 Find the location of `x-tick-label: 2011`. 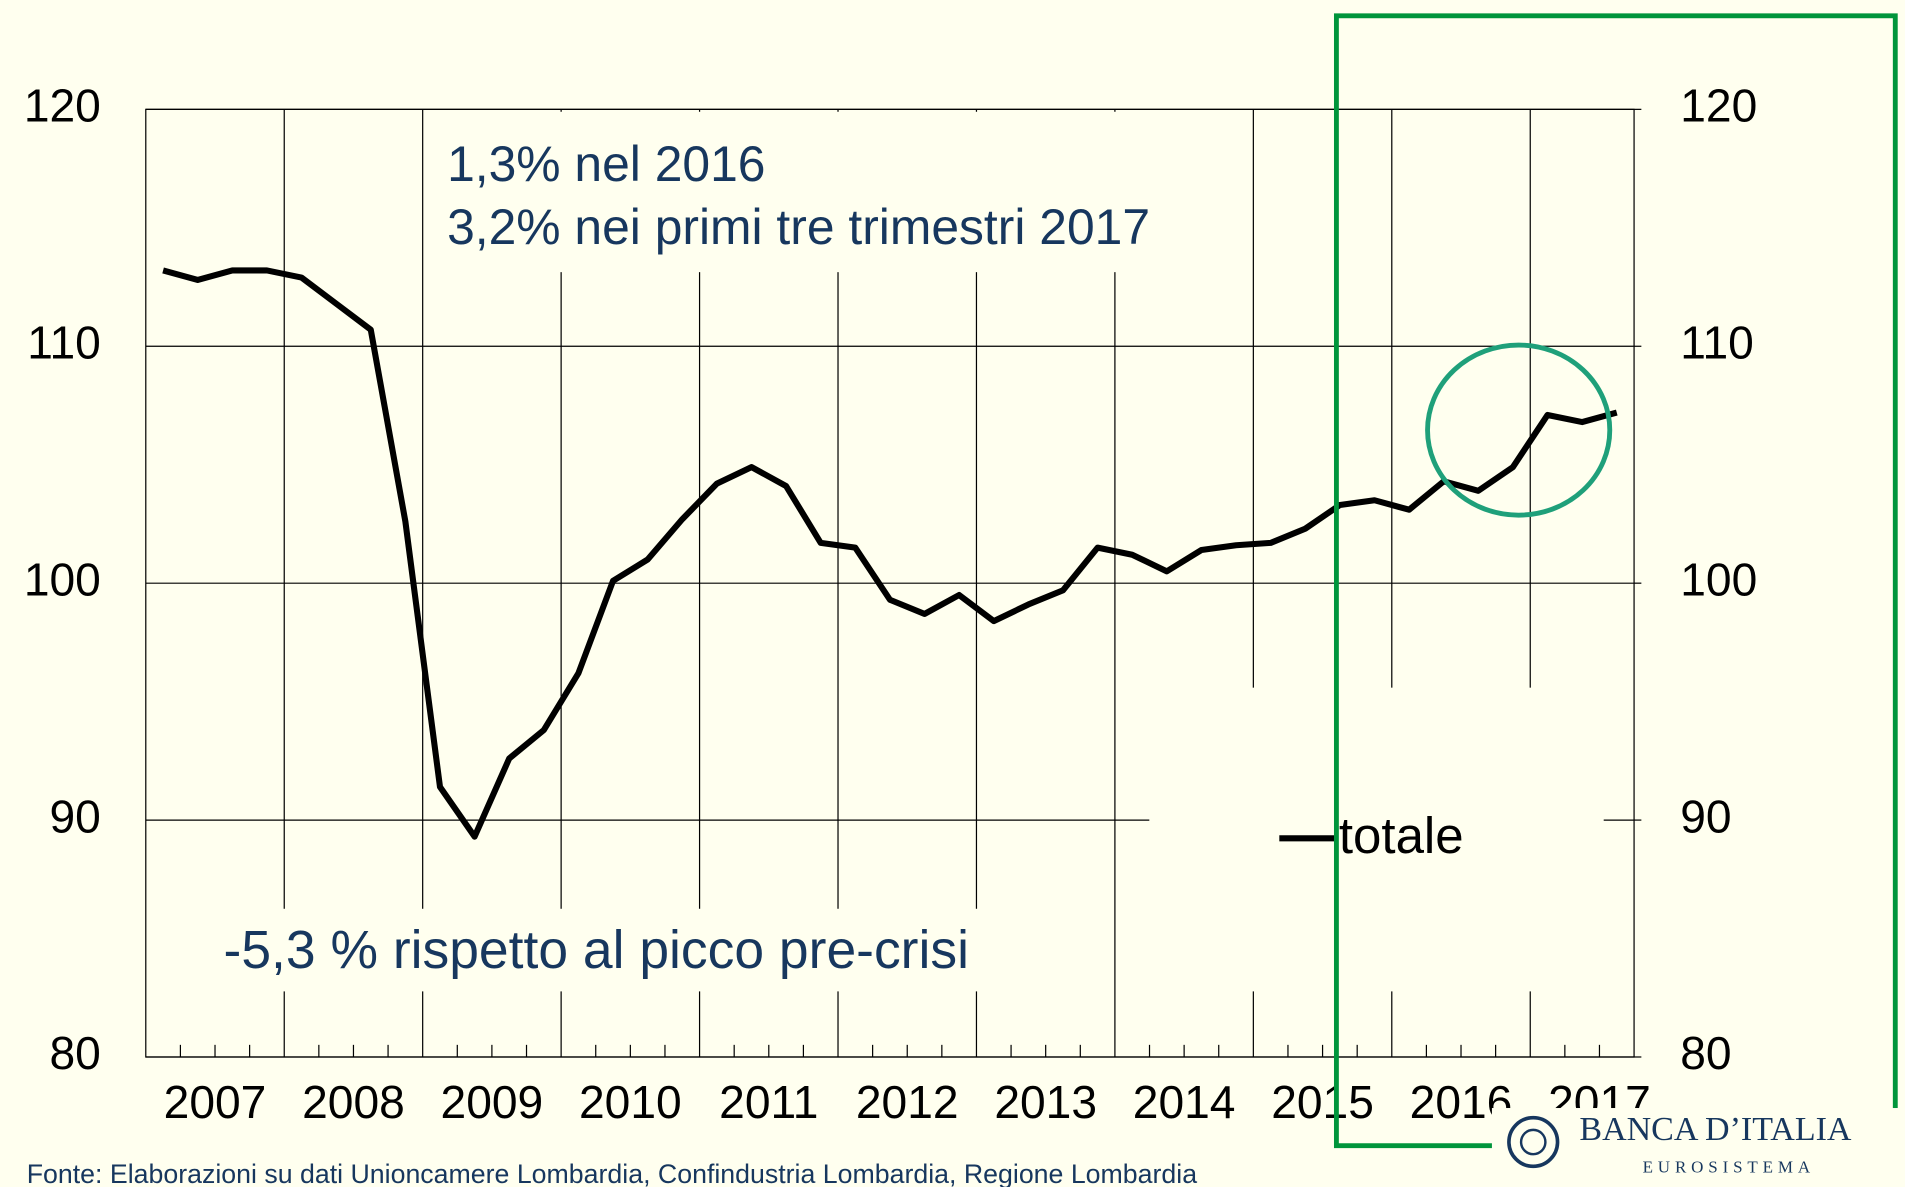

x-tick-label: 2011 is located at coordinates (768, 1102).